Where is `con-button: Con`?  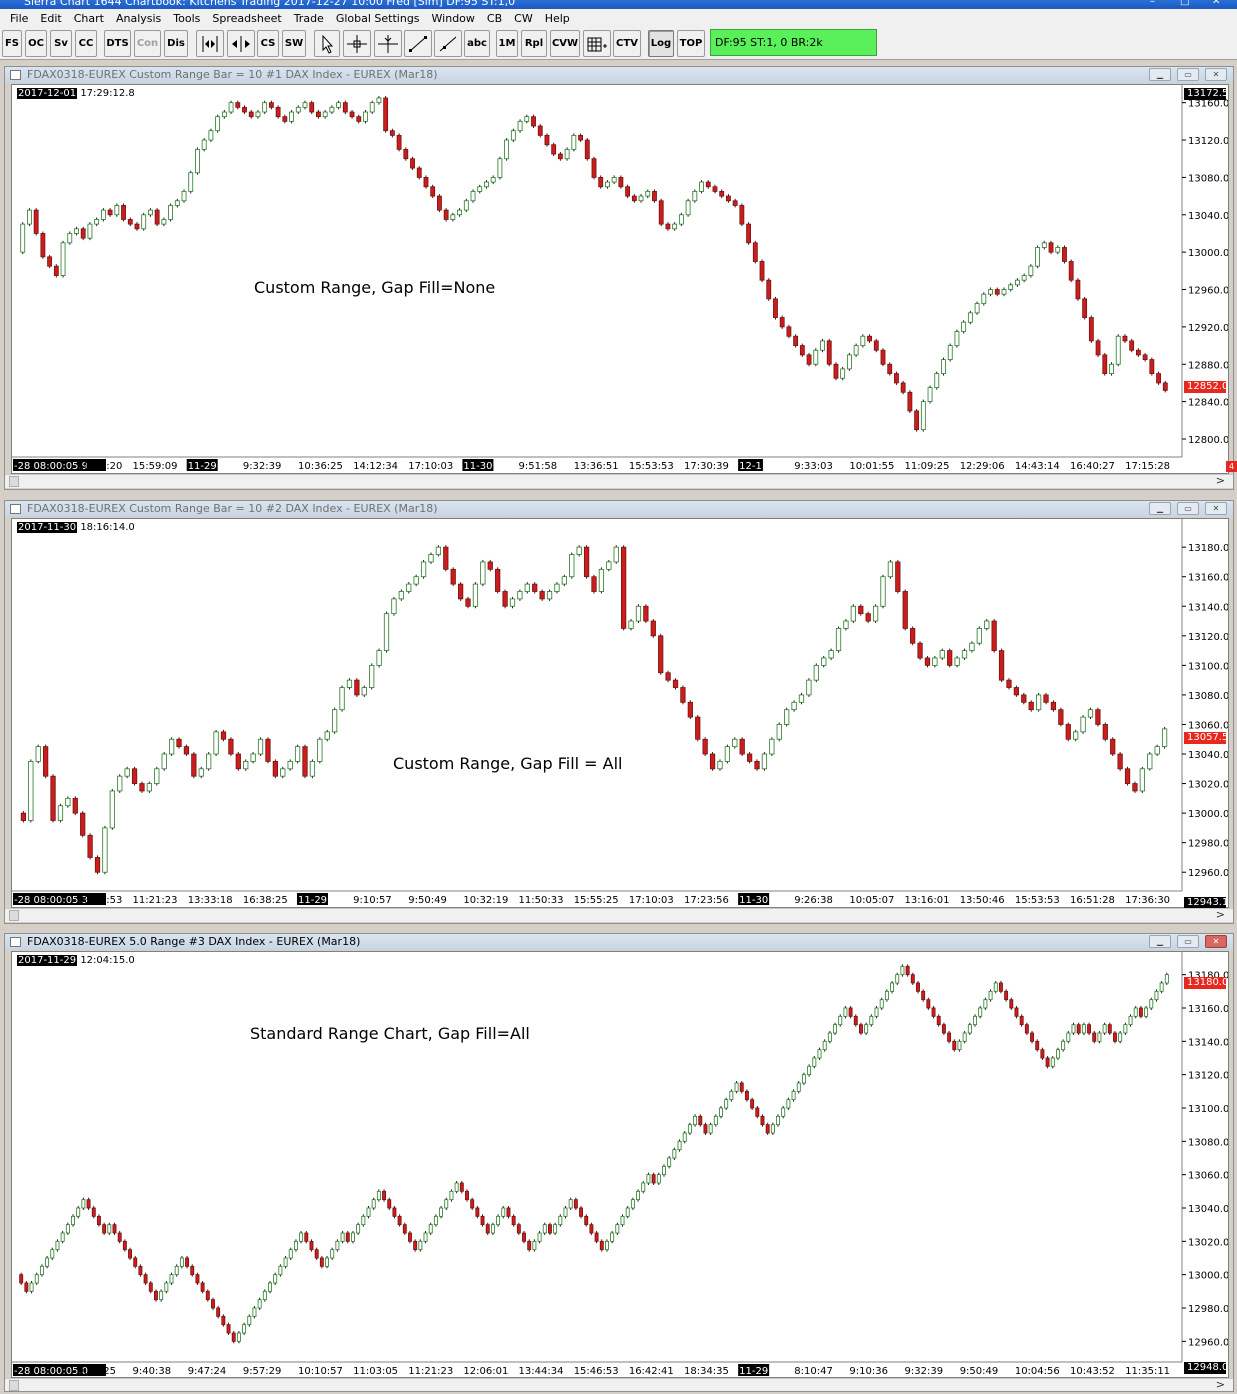
con-button: Con is located at coordinates (147, 43).